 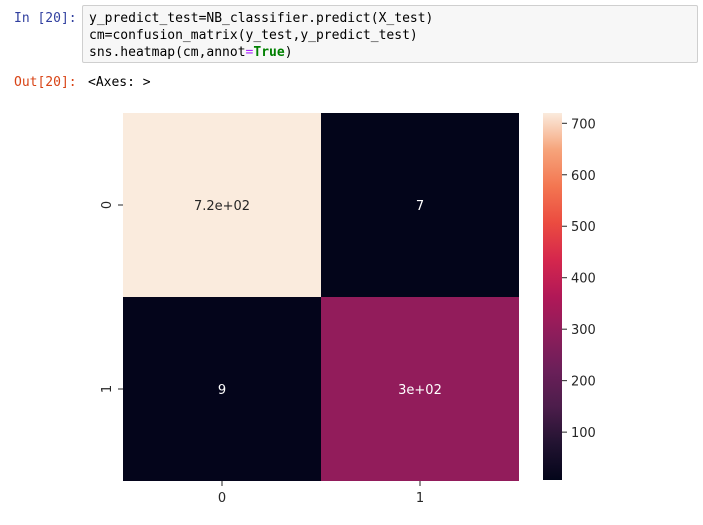 What do you see at coordinates (269, 52) in the screenshot?
I see `code-keyword: True` at bounding box center [269, 52].